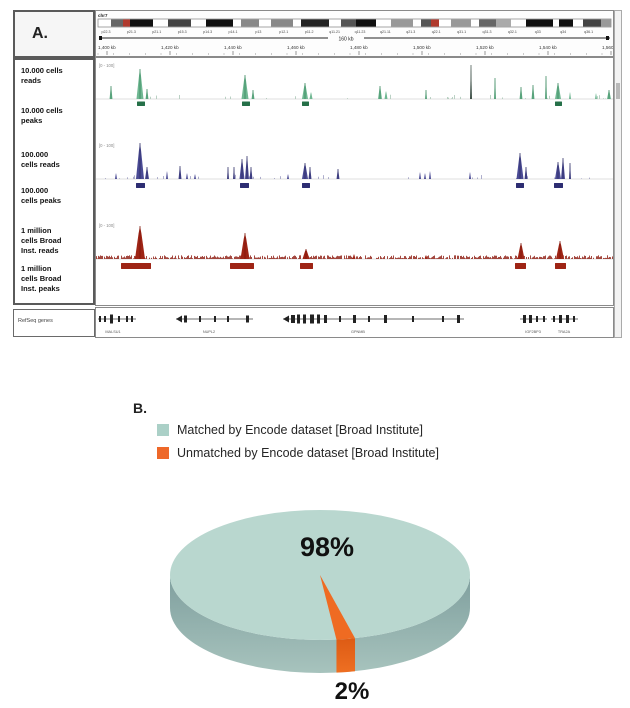 The height and width of the screenshot is (708, 630). I want to click on pie-side-matched, so click(320, 624).